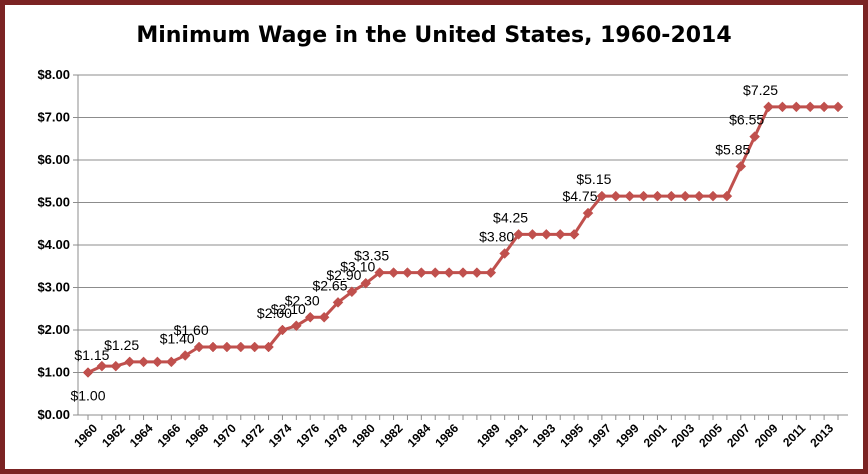 The width and height of the screenshot is (868, 474). Describe the element at coordinates (571, 435) in the screenshot. I see `x-tick-label: 1995` at that location.